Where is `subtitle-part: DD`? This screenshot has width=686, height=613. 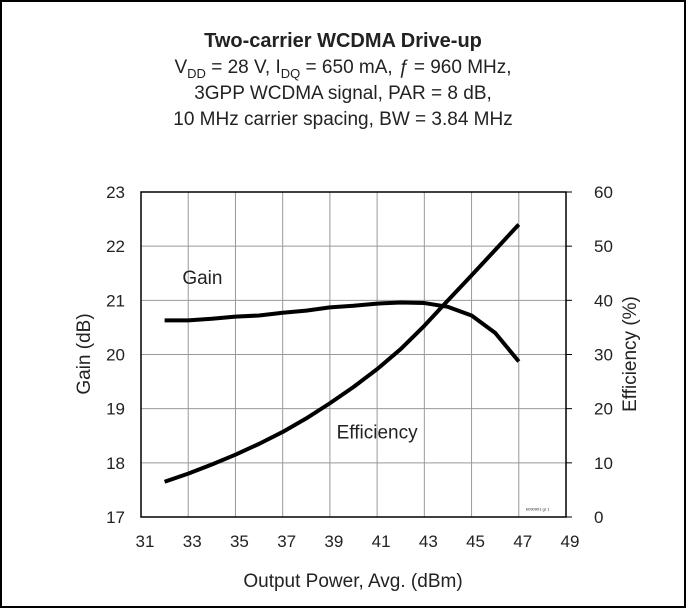
subtitle-part: DD is located at coordinates (196, 73).